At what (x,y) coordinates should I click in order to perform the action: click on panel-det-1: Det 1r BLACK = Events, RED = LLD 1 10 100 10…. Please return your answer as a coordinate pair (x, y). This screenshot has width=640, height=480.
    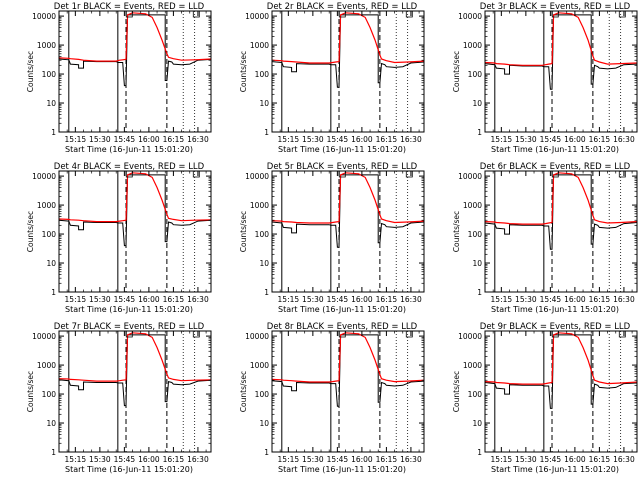
    Looking at the image, I should click on (119, 78).